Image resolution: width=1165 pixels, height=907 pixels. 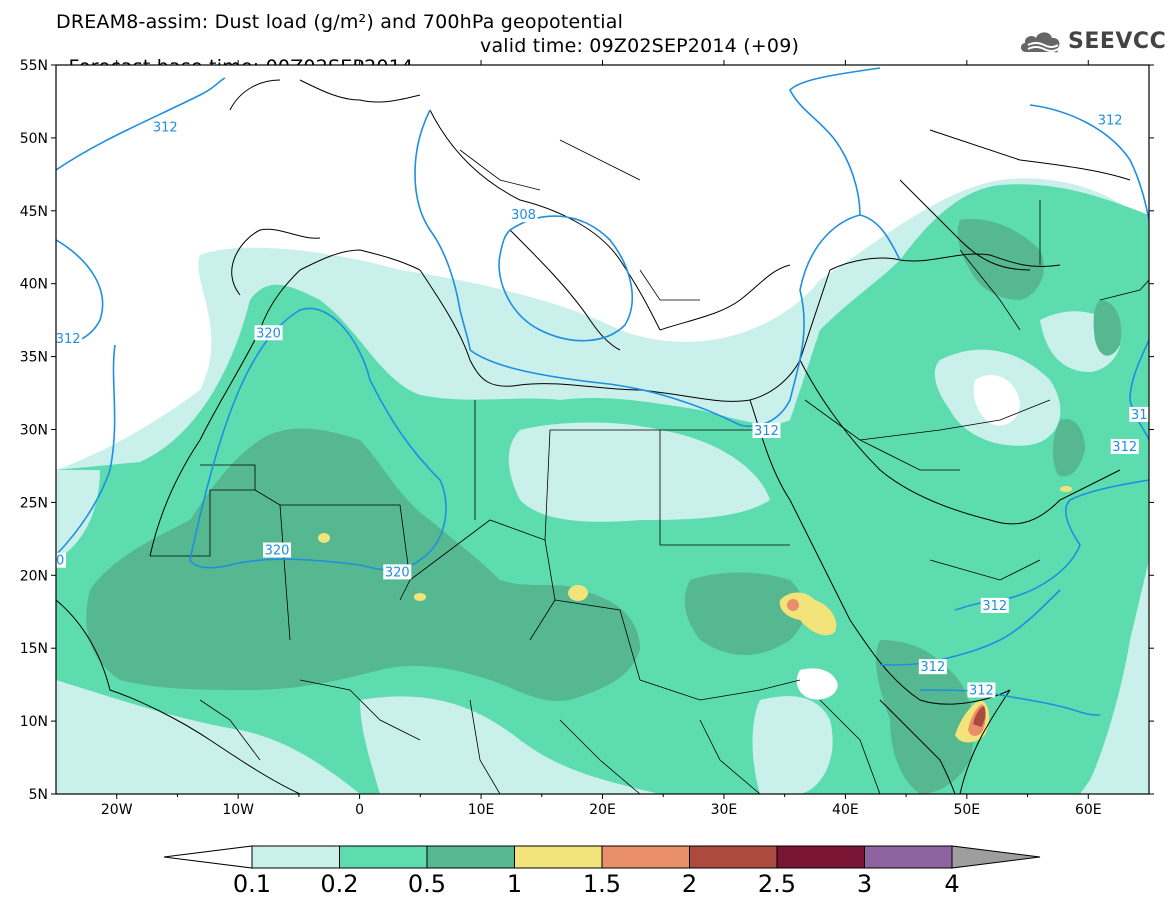 What do you see at coordinates (34, 649) in the screenshot?
I see `lat-tick-label: 15N` at bounding box center [34, 649].